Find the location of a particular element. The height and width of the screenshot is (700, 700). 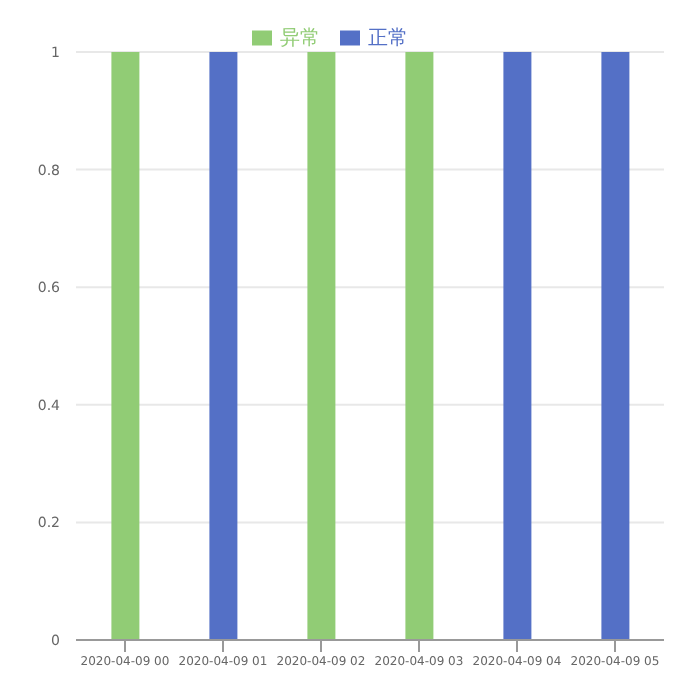

legend-label: 异常 is located at coordinates (300, 39).